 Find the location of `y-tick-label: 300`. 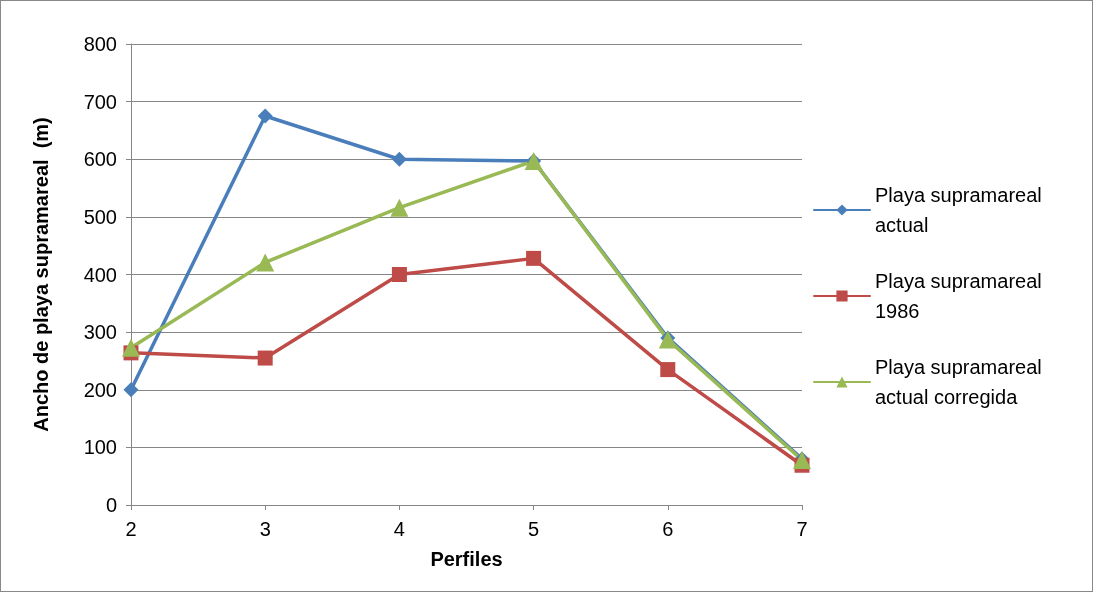

y-tick-label: 300 is located at coordinates (100, 332).